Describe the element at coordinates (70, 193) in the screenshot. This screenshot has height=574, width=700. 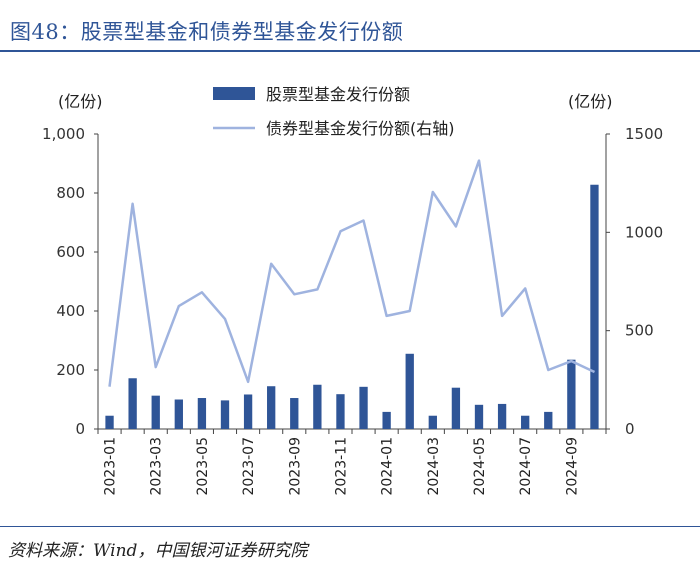
I see `left-tick-label: 800` at that location.